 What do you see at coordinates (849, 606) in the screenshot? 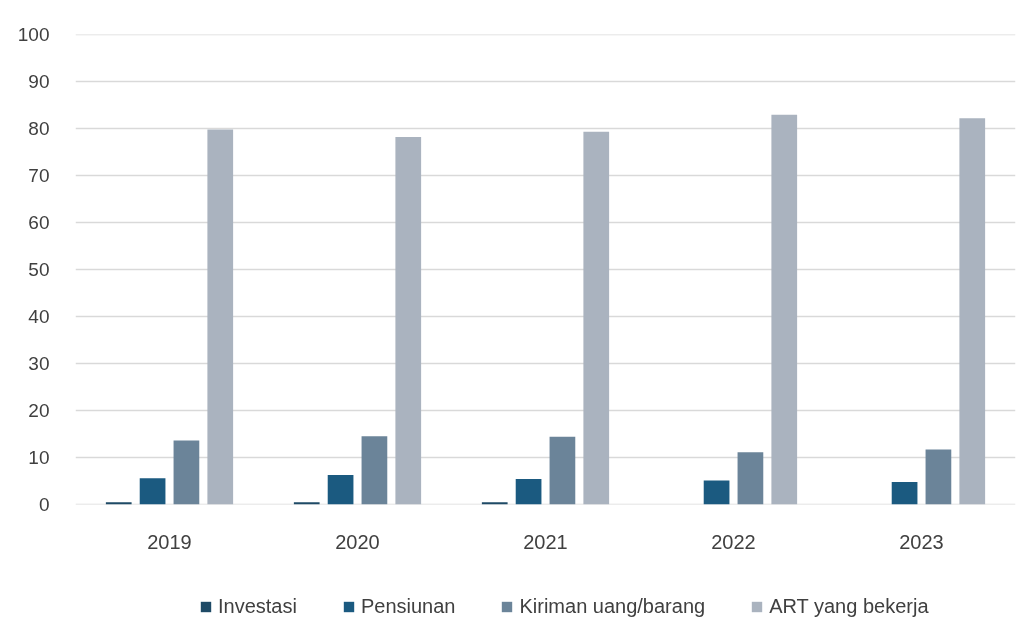
I see `legend-label: ART yang bekerja` at bounding box center [849, 606].